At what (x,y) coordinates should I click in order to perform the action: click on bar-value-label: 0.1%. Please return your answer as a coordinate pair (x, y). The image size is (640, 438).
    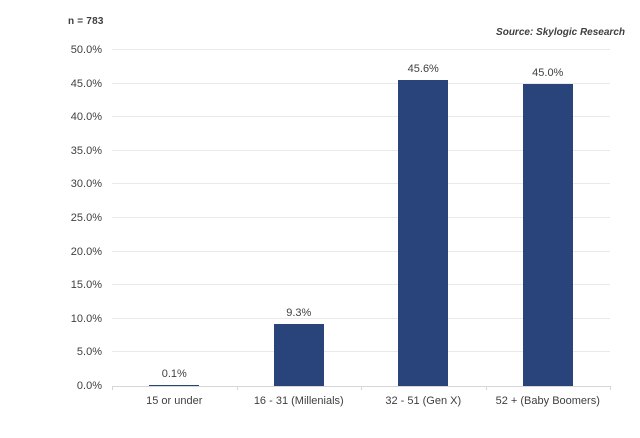
    Looking at the image, I should click on (174, 374).